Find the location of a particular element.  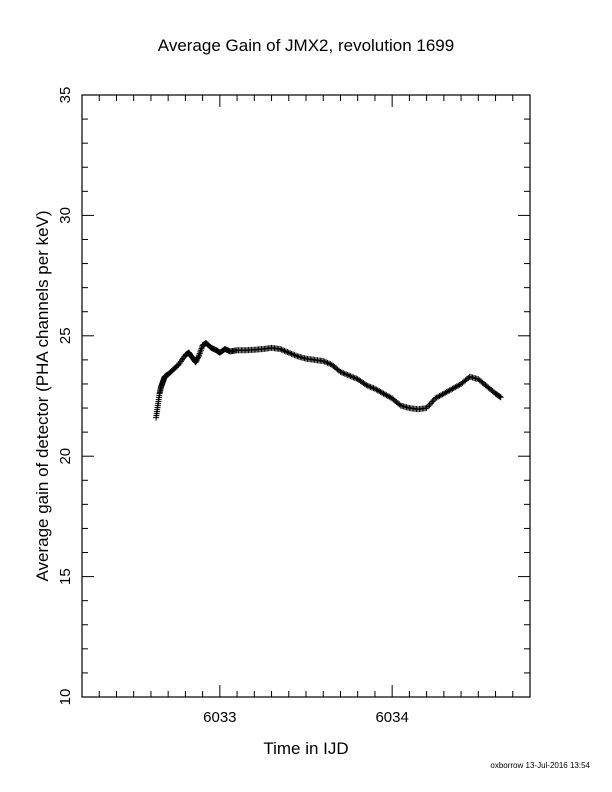

y-tick-label: 15 is located at coordinates (65, 576).